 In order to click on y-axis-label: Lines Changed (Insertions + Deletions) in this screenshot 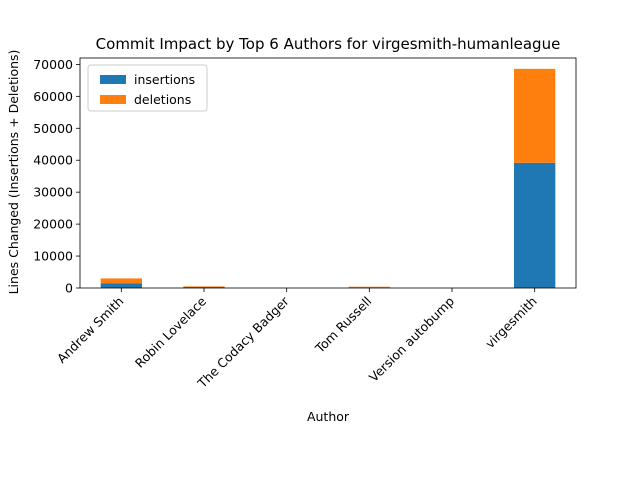, I will do `click(13, 172)`.